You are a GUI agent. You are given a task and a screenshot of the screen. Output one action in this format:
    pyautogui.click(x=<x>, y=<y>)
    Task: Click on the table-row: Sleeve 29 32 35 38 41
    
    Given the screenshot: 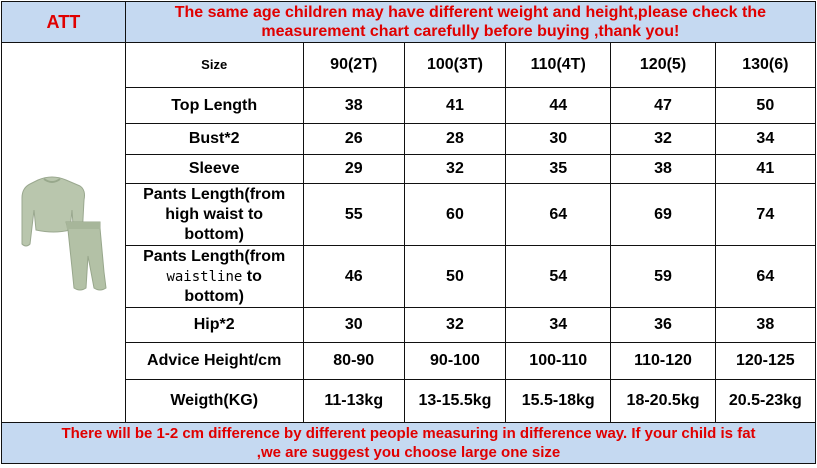 What is the action you would take?
    pyautogui.click(x=409, y=169)
    